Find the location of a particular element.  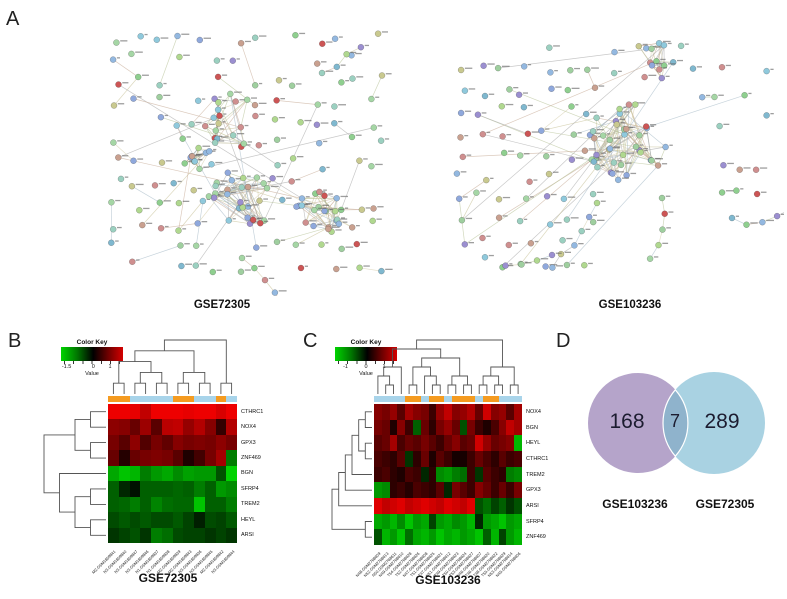

network-caption-gse103236: GSE103236 is located at coordinates (630, 305).